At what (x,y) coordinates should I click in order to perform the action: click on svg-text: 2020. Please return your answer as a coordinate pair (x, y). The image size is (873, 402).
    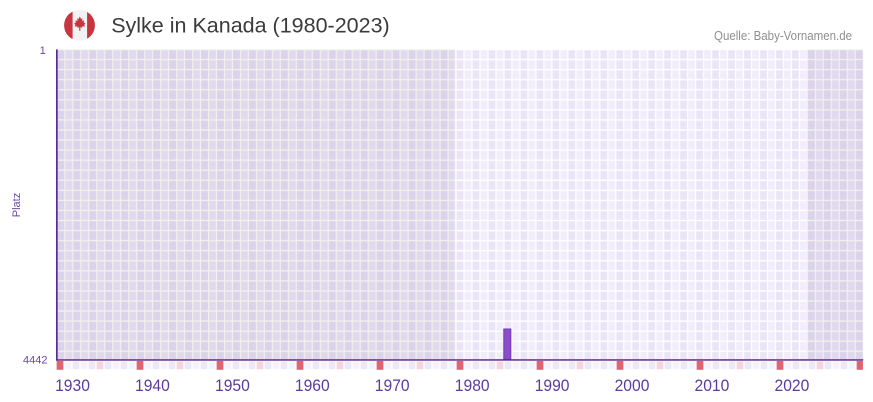
    Looking at the image, I should click on (792, 386).